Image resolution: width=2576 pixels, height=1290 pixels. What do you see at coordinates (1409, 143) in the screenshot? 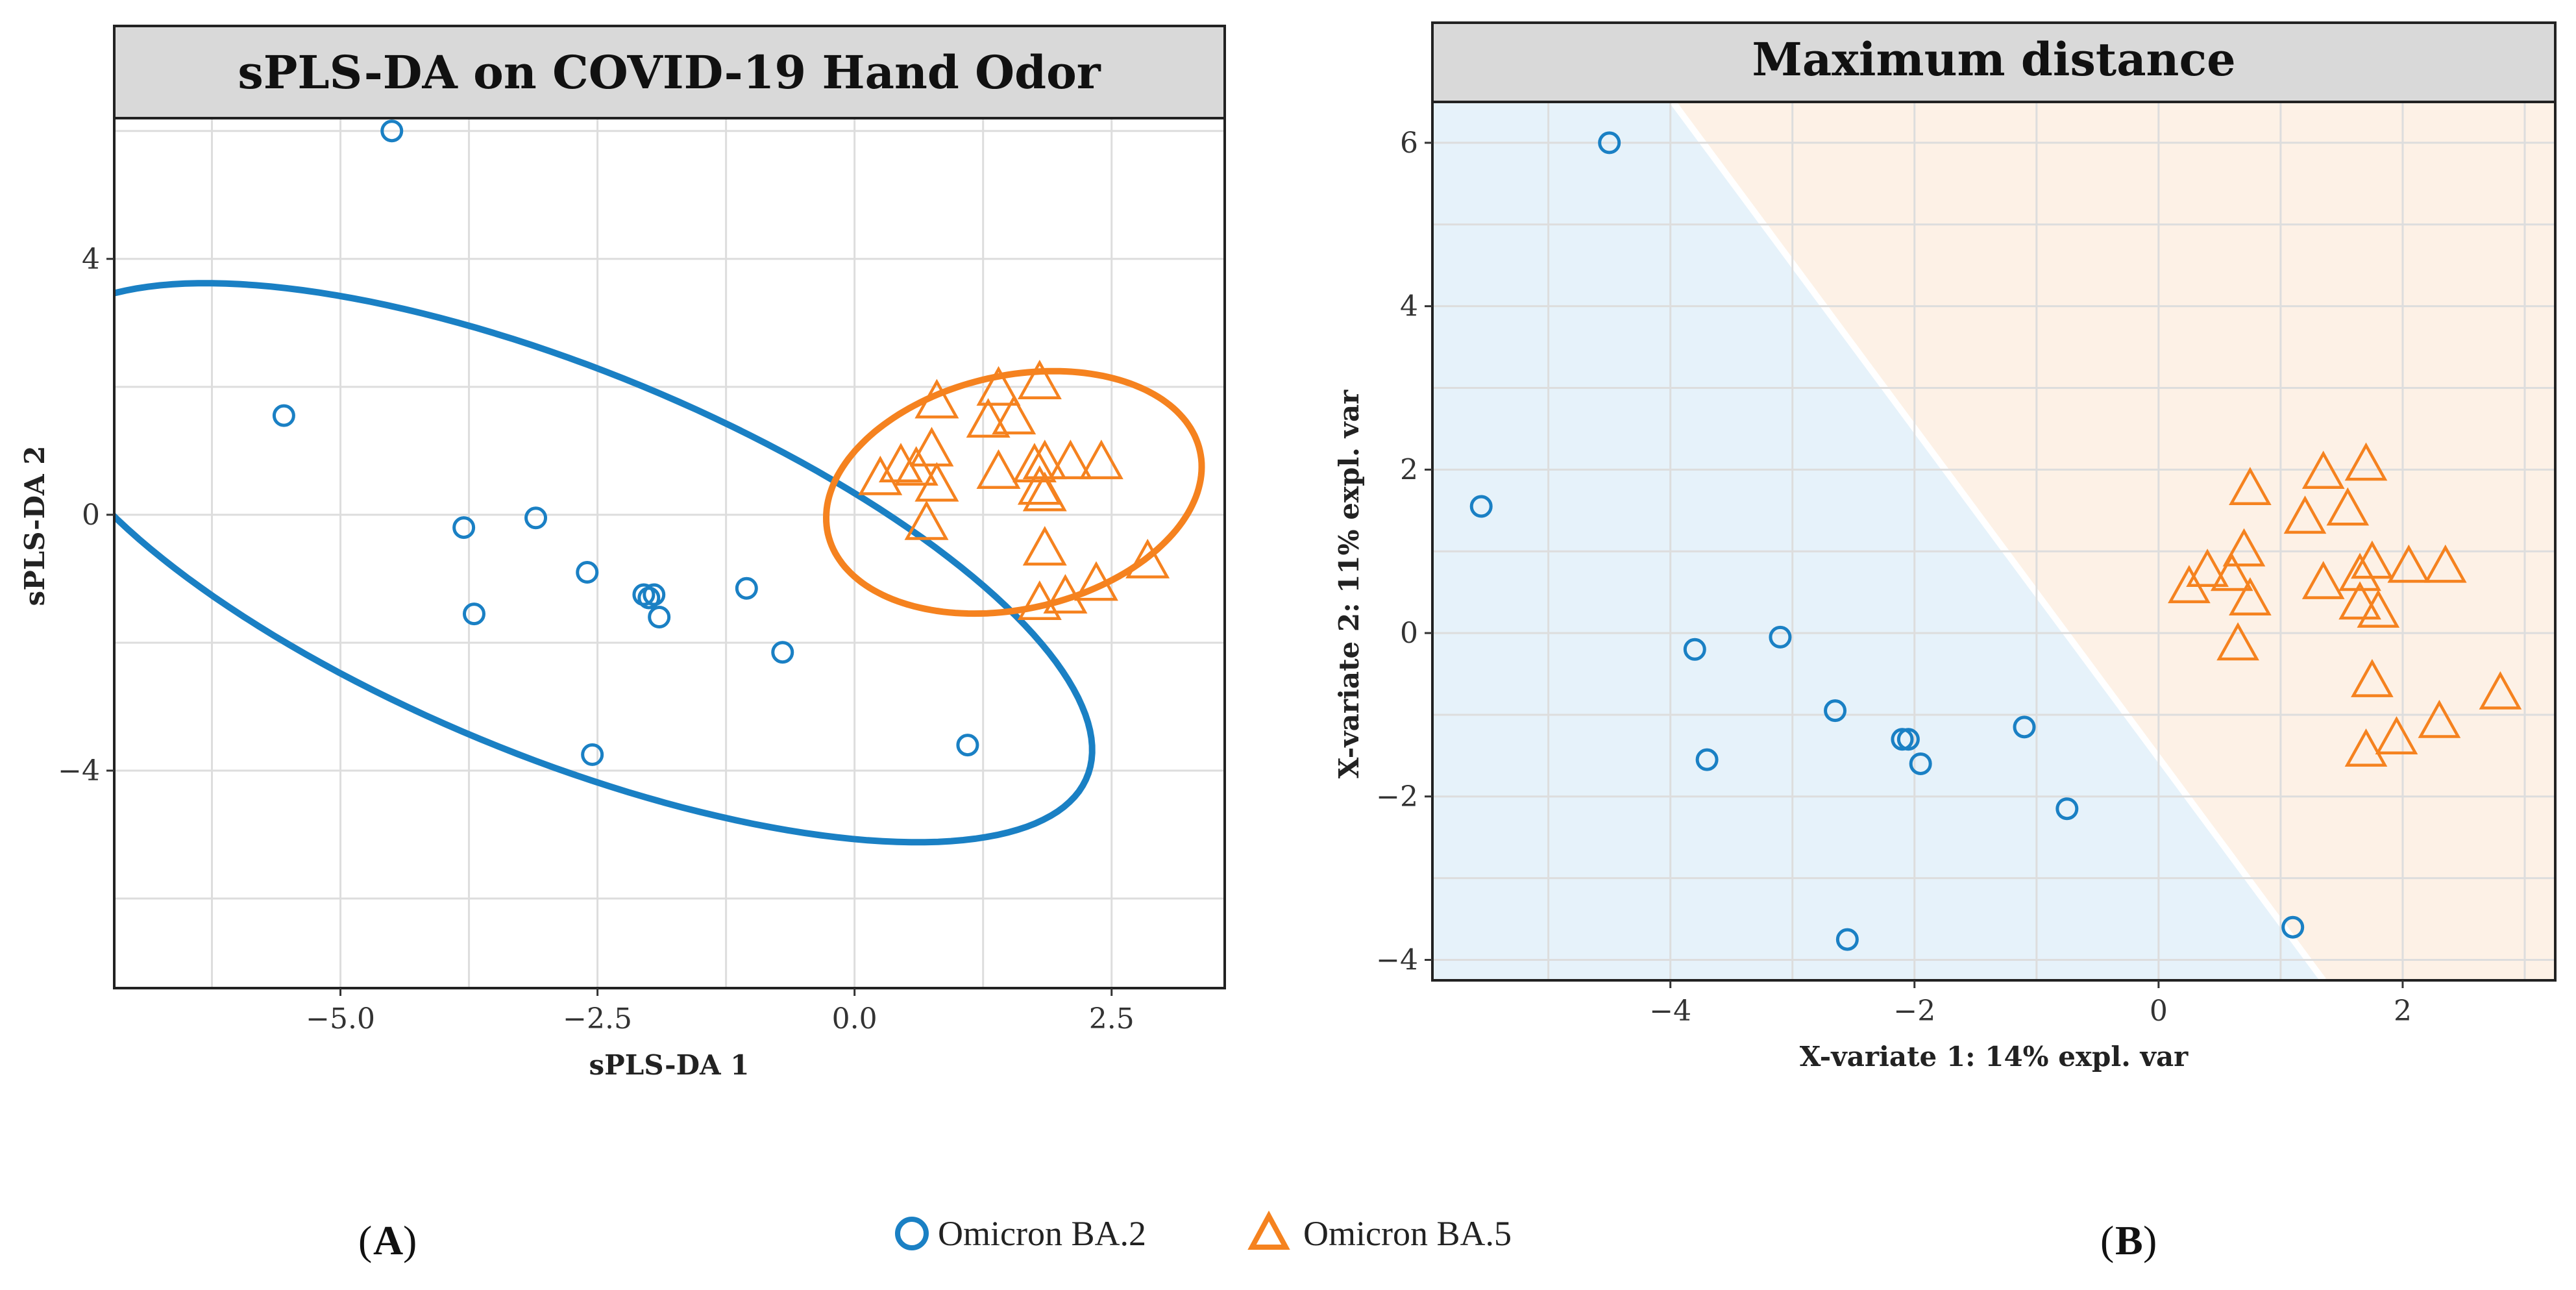
I see `y-tick-label: 6` at bounding box center [1409, 143].